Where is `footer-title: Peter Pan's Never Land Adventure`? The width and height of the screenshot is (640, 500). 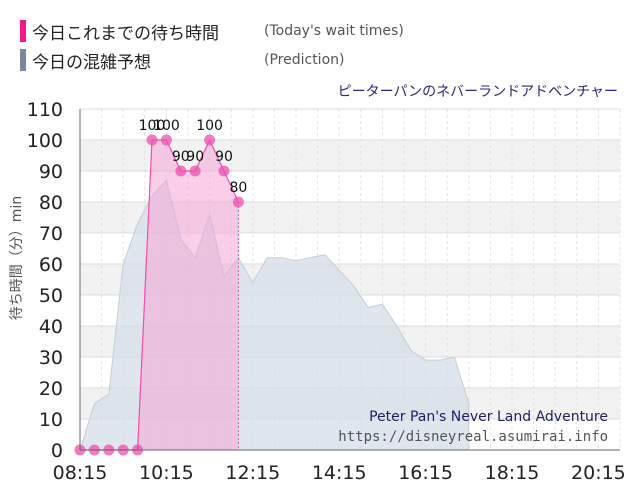
footer-title: Peter Pan's Never Land Adventure is located at coordinates (488, 417).